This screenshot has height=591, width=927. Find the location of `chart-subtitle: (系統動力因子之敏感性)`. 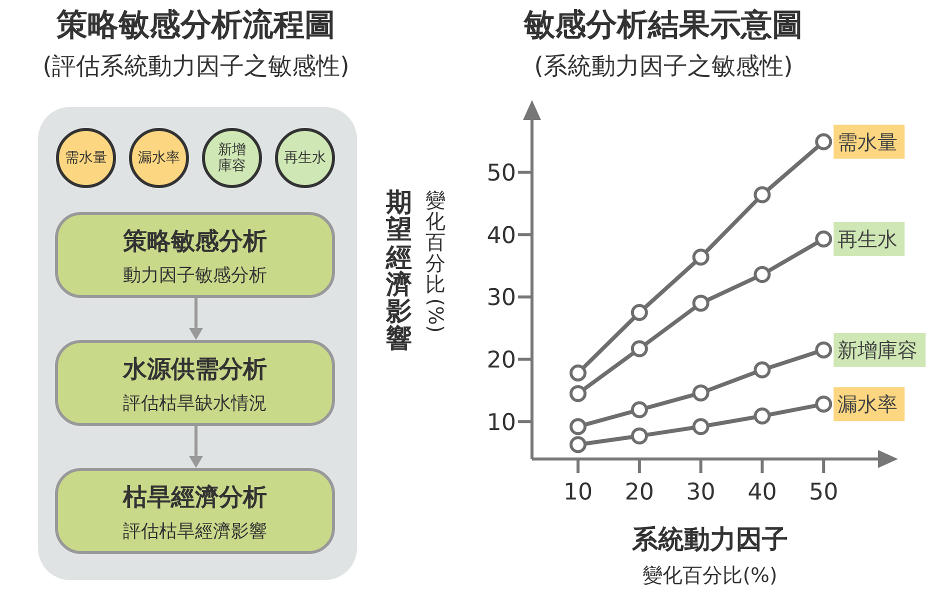

chart-subtitle: (系統動力因子之敏感性) is located at coordinates (663, 66).